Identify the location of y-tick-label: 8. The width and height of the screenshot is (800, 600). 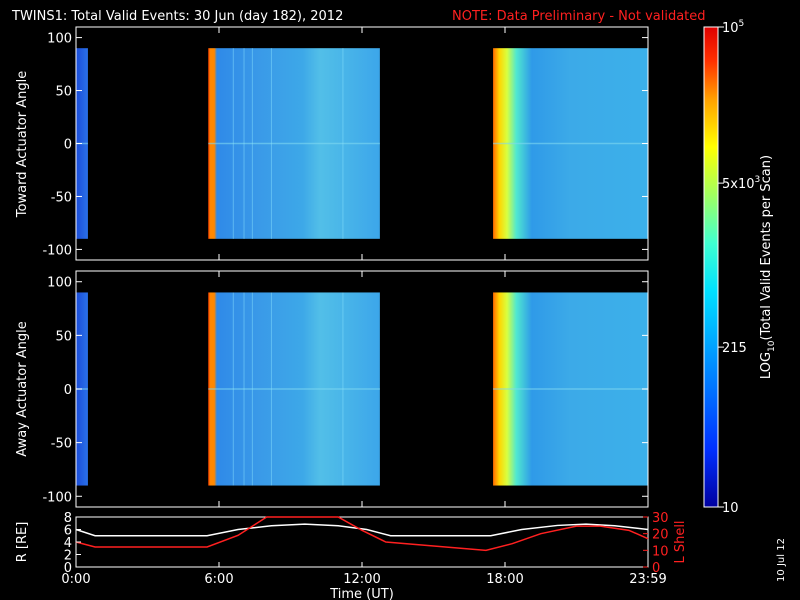
(68, 518).